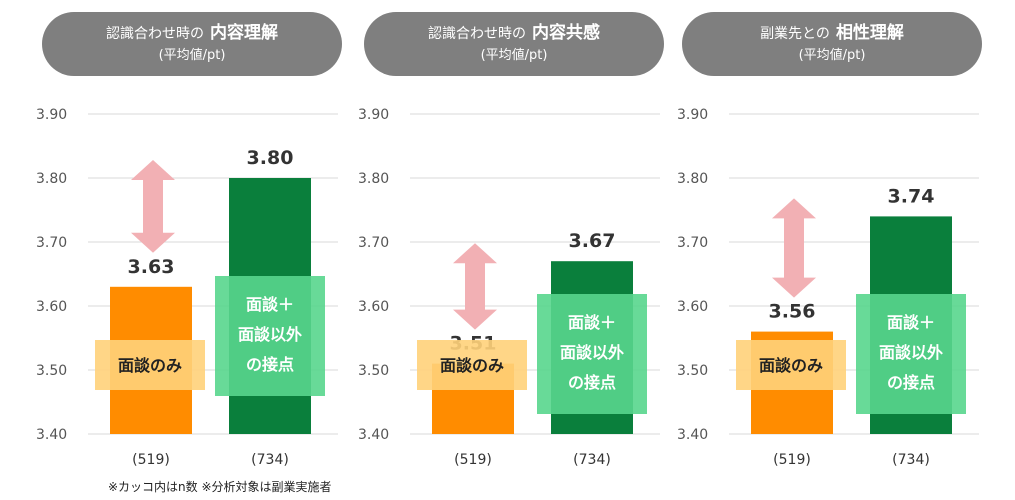  Describe the element at coordinates (832, 33) in the screenshot. I see `chart-title: 副業先との 相性理解` at that location.